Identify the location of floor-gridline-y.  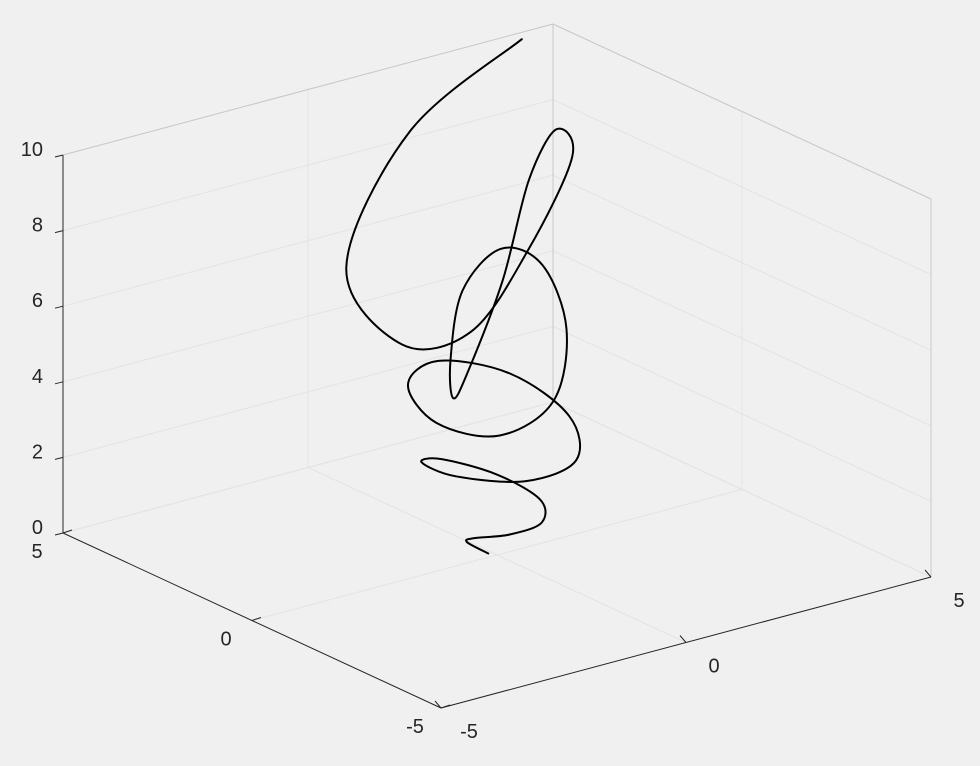
(497, 555).